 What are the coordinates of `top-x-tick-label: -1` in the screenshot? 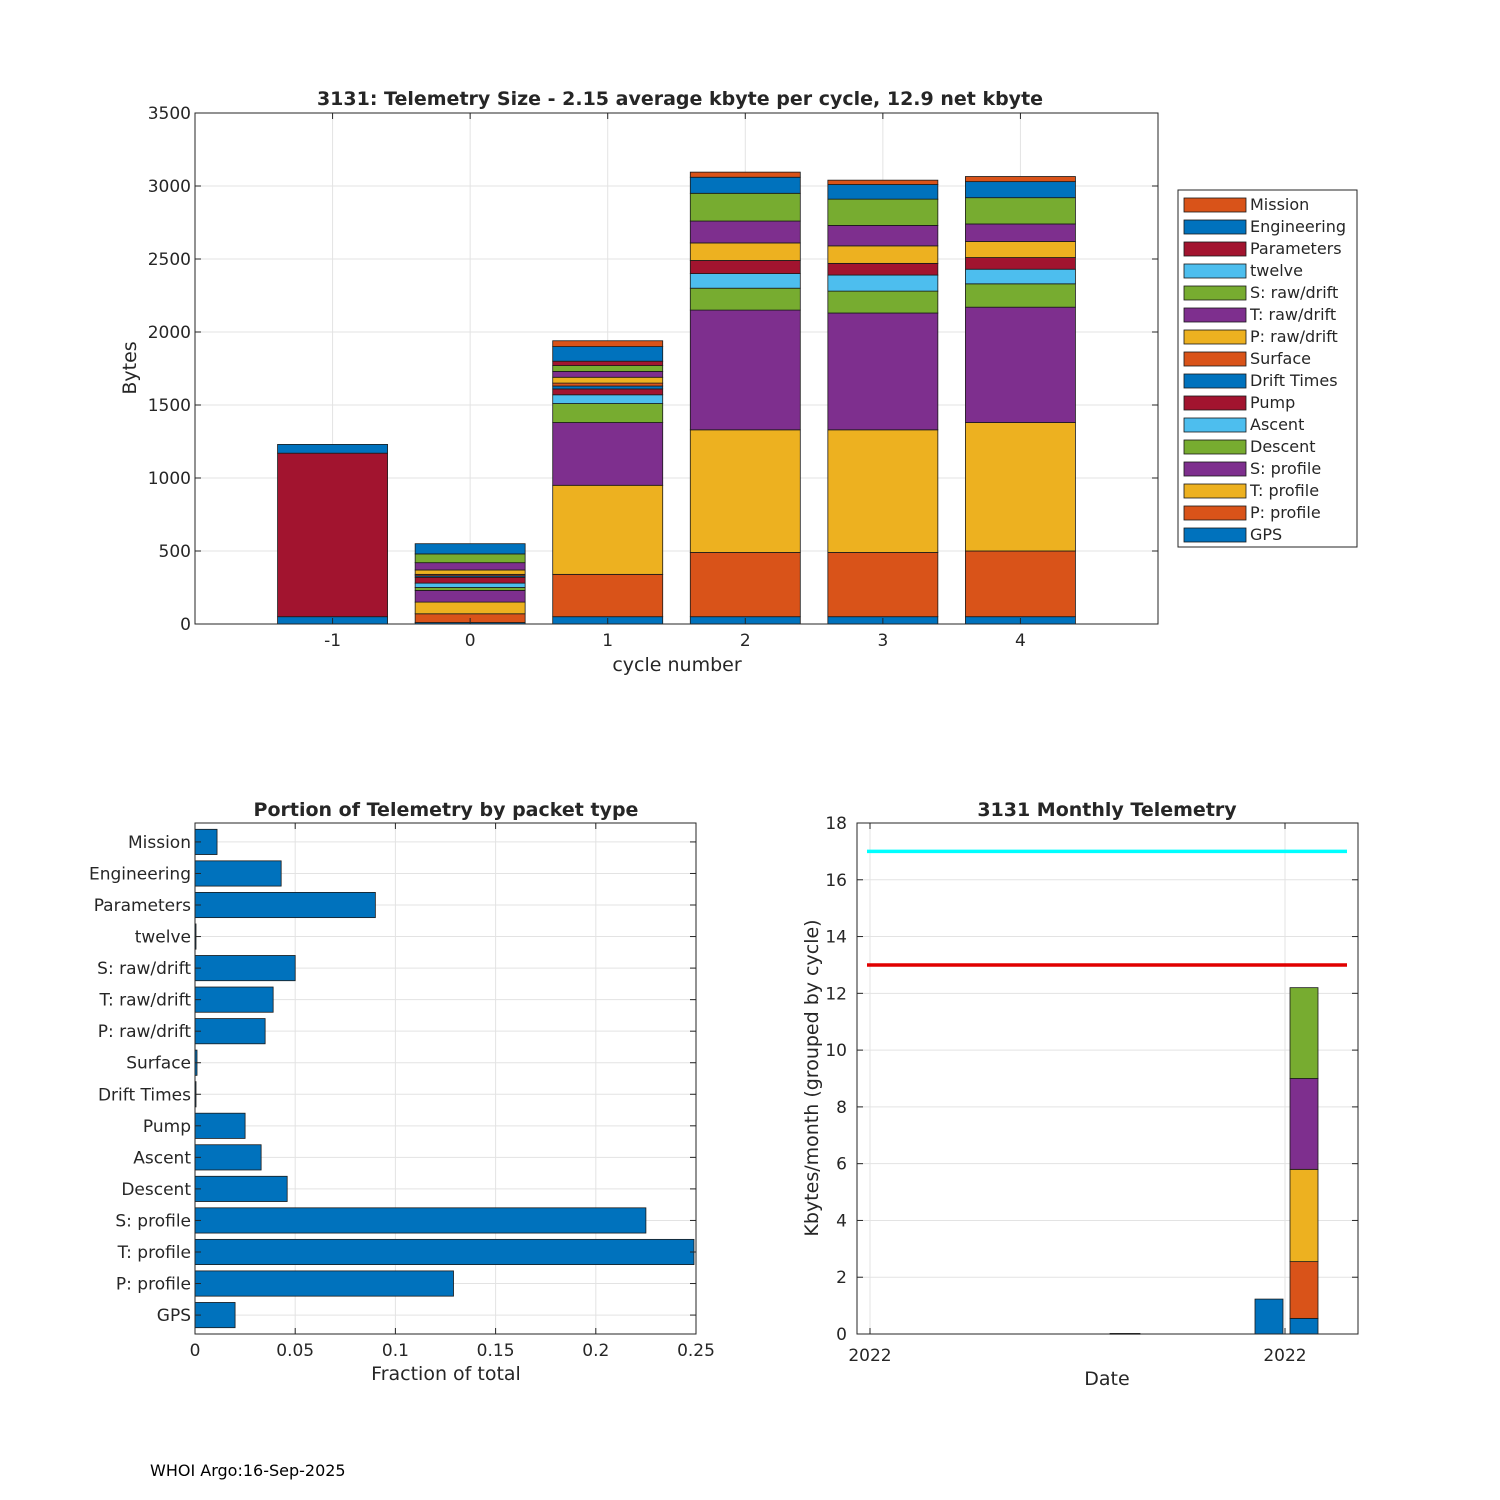 It's located at (332, 641).